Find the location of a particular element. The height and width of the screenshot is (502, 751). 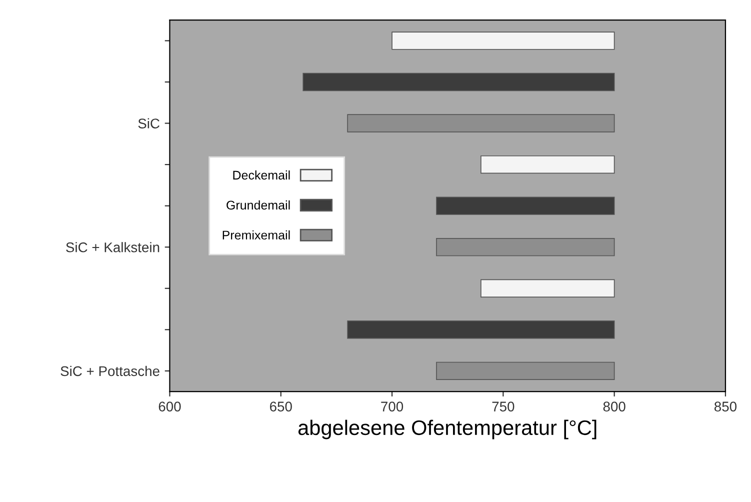

x-tick-label: 600 is located at coordinates (169, 407).